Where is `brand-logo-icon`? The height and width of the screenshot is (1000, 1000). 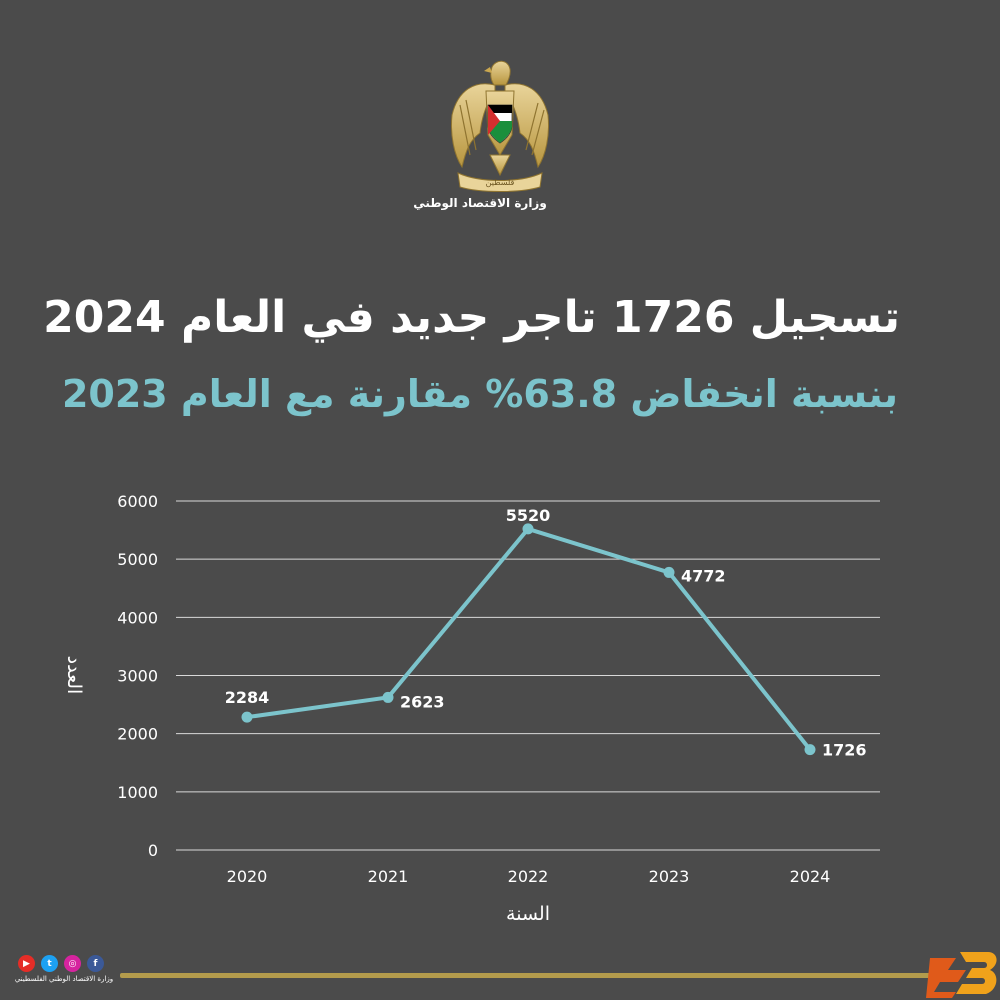 brand-logo-icon is located at coordinates (961, 975).